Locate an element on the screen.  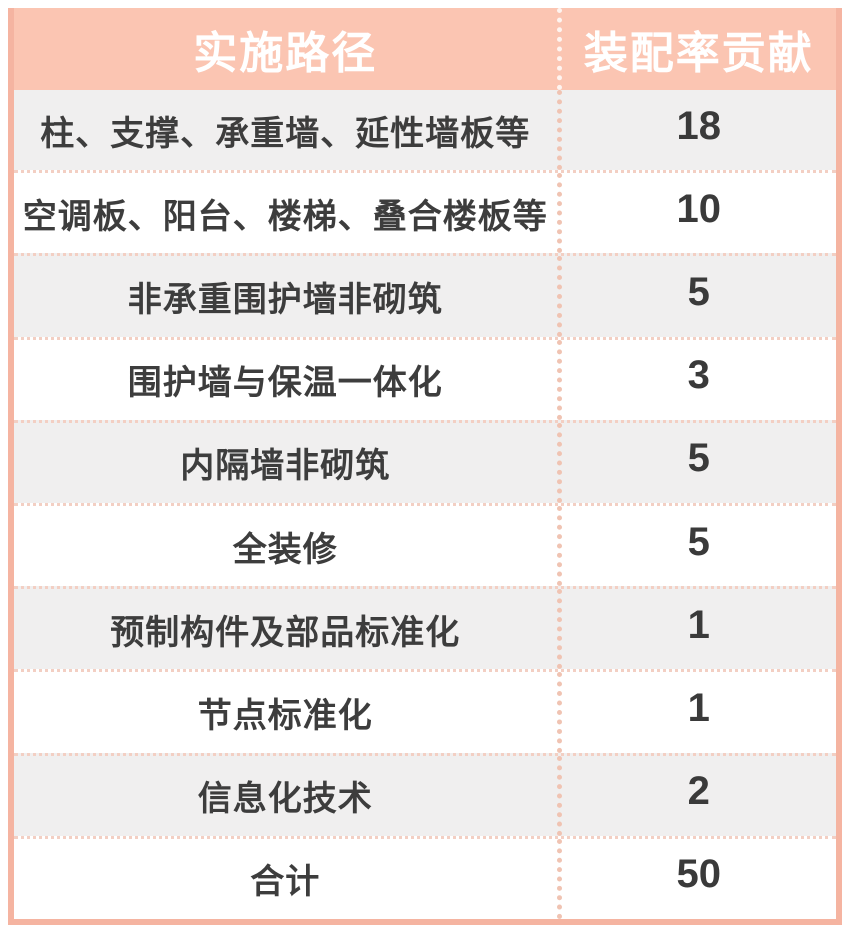
total-label: 合计 is located at coordinates (285, 882).